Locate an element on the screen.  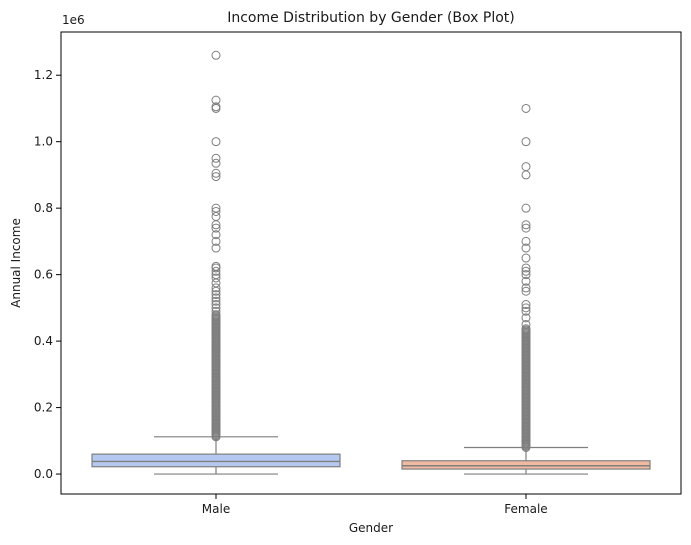
x-tick-label: Female is located at coordinates (525, 509).